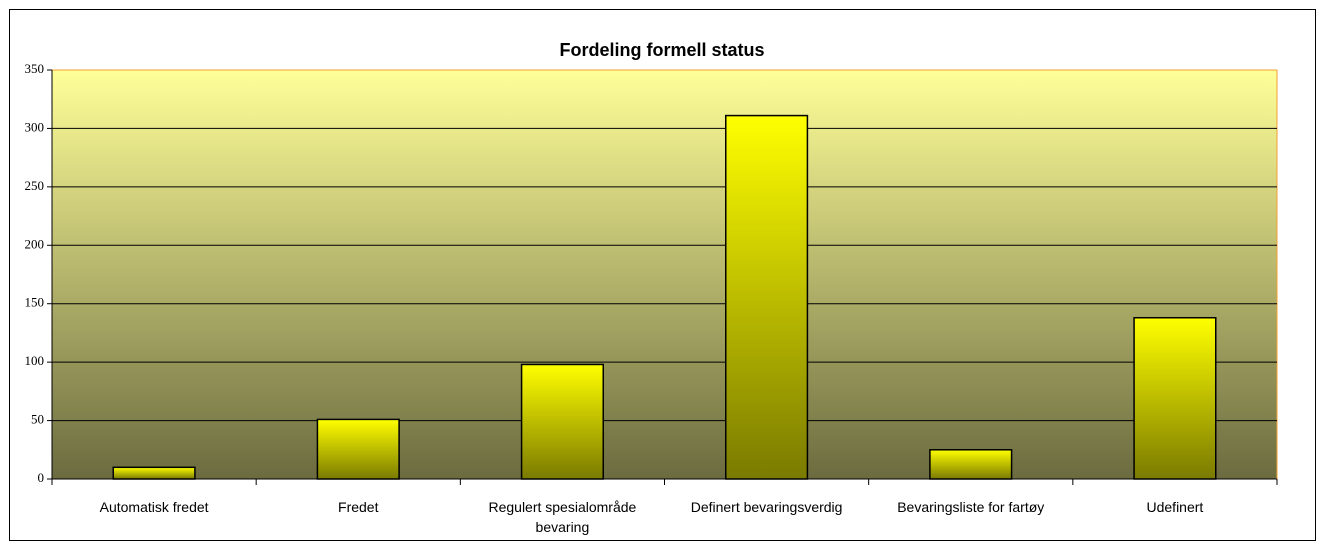 The image size is (1325, 550). What do you see at coordinates (41, 477) in the screenshot?
I see `y-tick-label: 0` at bounding box center [41, 477].